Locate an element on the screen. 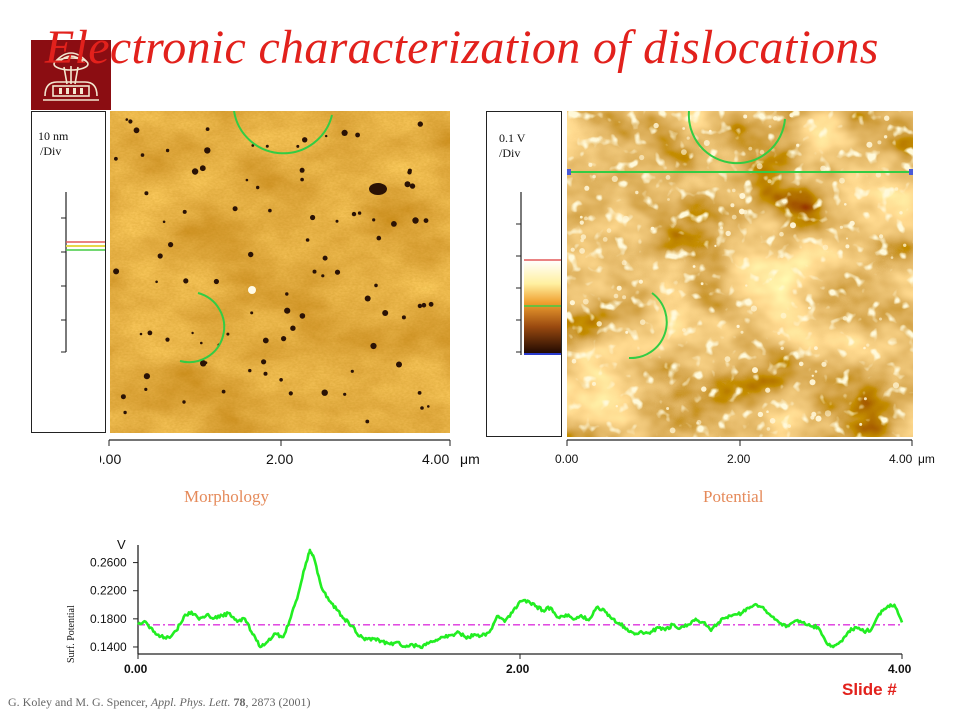 This screenshot has width=960, height=720. morphology-caption: Morphology is located at coordinates (226, 496).